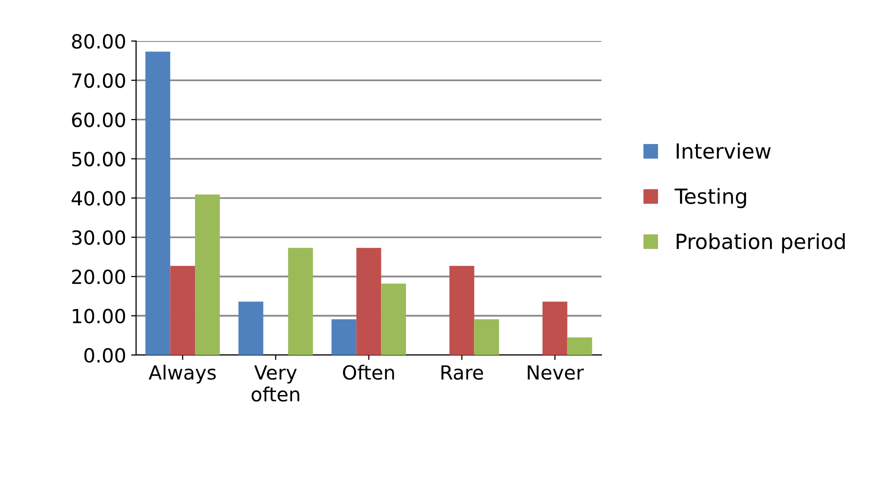  I want to click on y-tick-label: 70.00, so click(99, 80).